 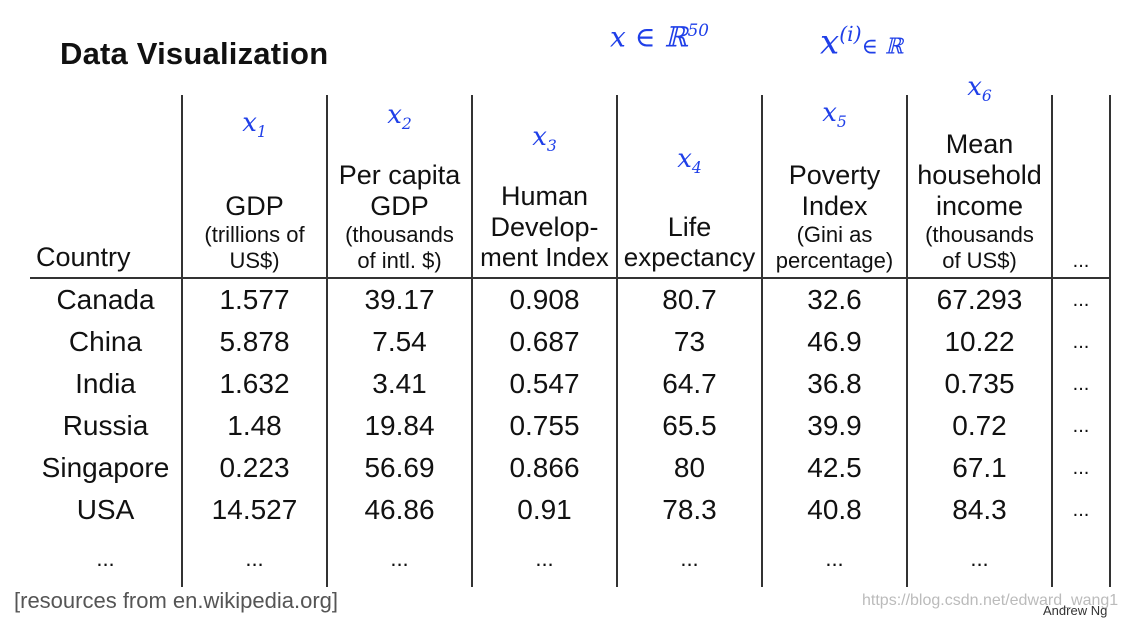 What do you see at coordinates (689, 227) in the screenshot?
I see `header-life-expectancy-main: Life` at bounding box center [689, 227].